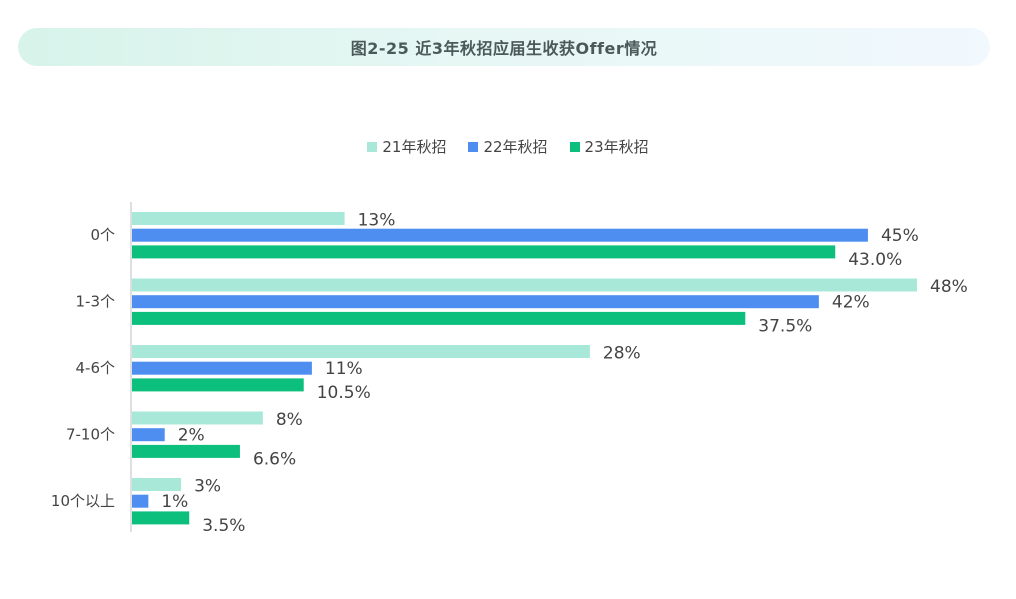  Describe the element at coordinates (289, 420) in the screenshot. I see `data-label: 8%` at that location.